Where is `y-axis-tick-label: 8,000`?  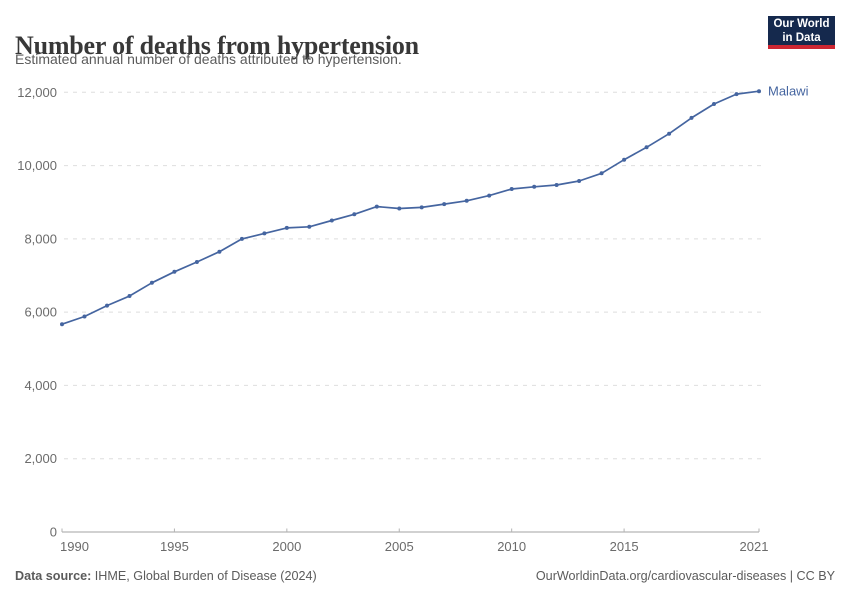
y-axis-tick-label: 8,000 is located at coordinates (40, 238).